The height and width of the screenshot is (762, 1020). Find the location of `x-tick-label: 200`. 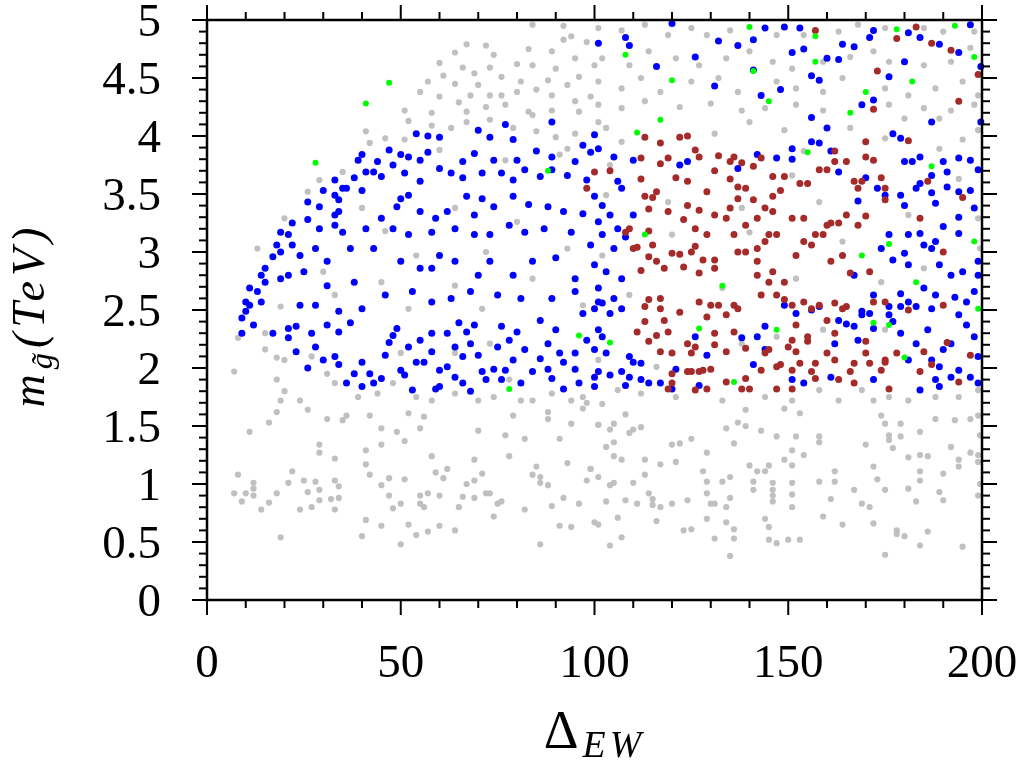

x-tick-label: 200 is located at coordinates (982, 661).